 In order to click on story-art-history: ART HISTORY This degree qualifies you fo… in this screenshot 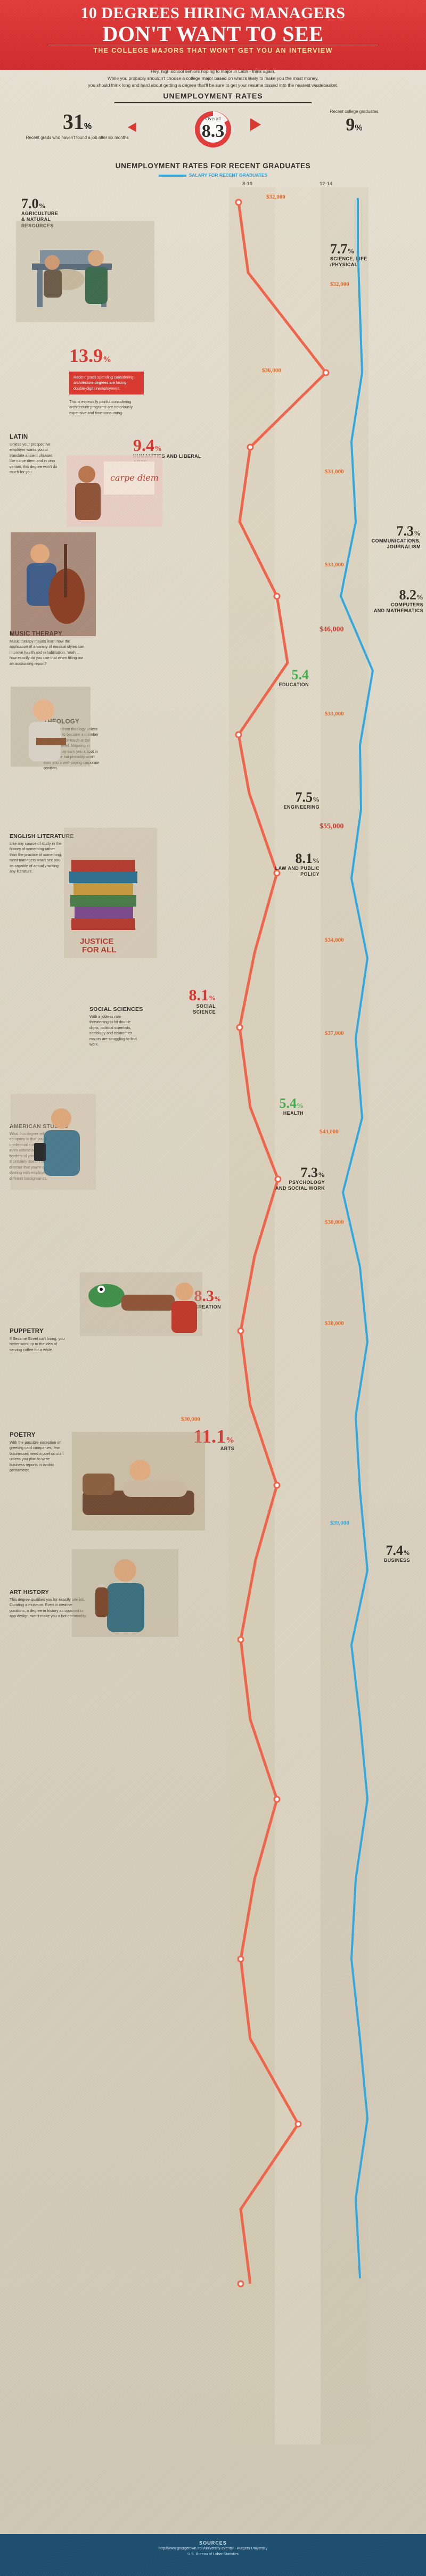, I will do `click(49, 1604)`.